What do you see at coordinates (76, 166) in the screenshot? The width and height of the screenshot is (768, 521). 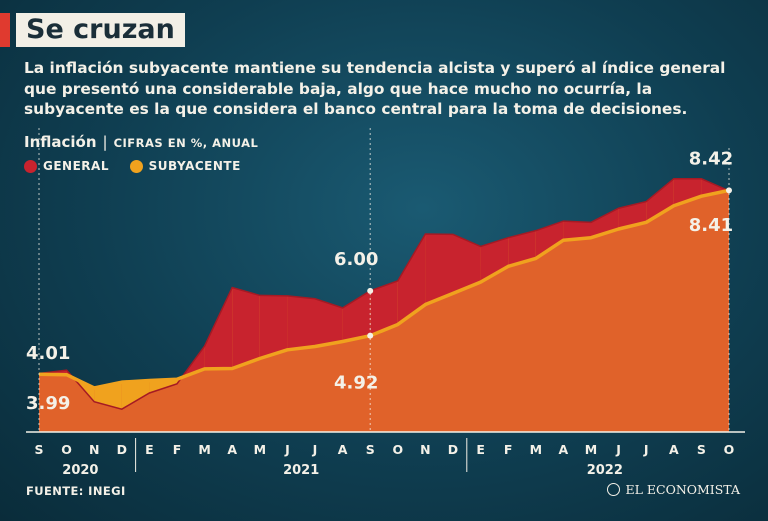 I see `legend-label-general: GENERAL` at bounding box center [76, 166].